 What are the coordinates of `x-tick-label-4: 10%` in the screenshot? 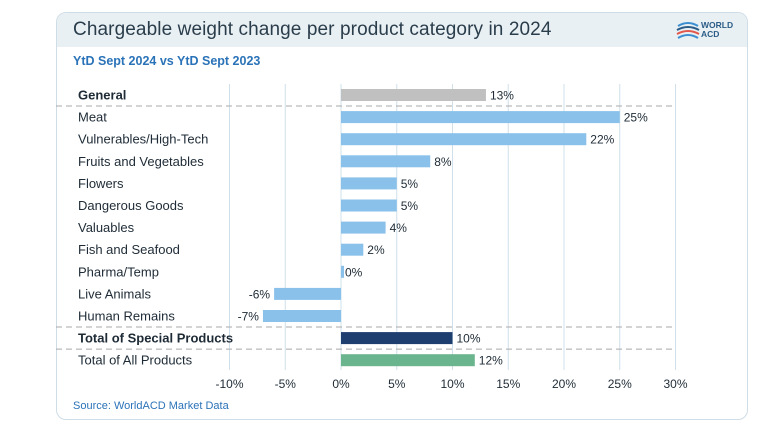 It's located at (452, 384).